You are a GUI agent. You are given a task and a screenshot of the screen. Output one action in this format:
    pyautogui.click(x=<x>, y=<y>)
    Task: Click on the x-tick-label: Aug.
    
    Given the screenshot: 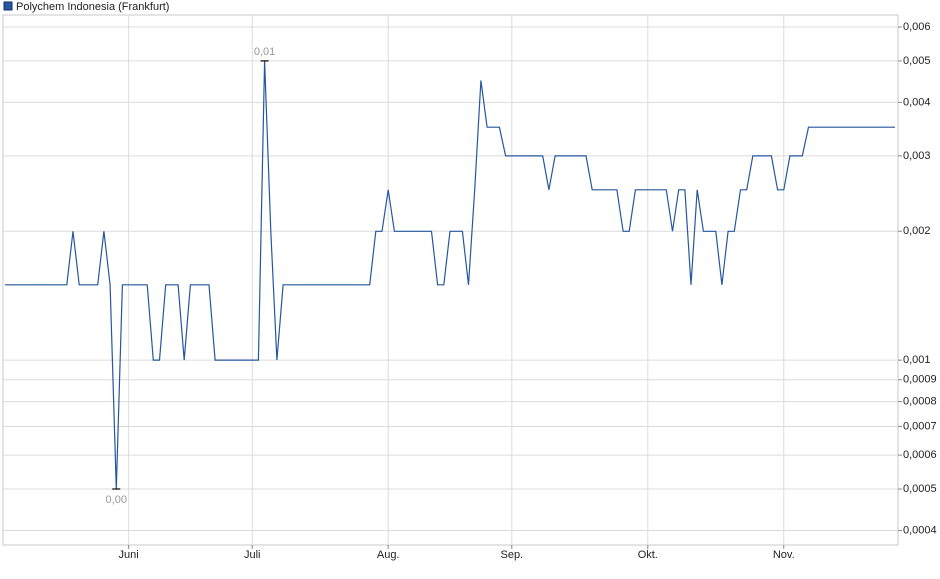 What is the action you would take?
    pyautogui.click(x=388, y=555)
    